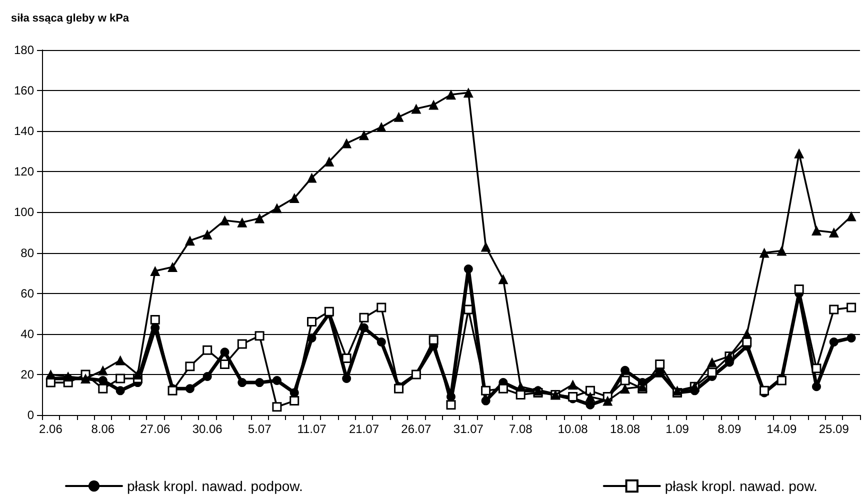 This screenshot has width=866, height=502. I want to click on x-tick-label: 30.06, so click(207, 429).